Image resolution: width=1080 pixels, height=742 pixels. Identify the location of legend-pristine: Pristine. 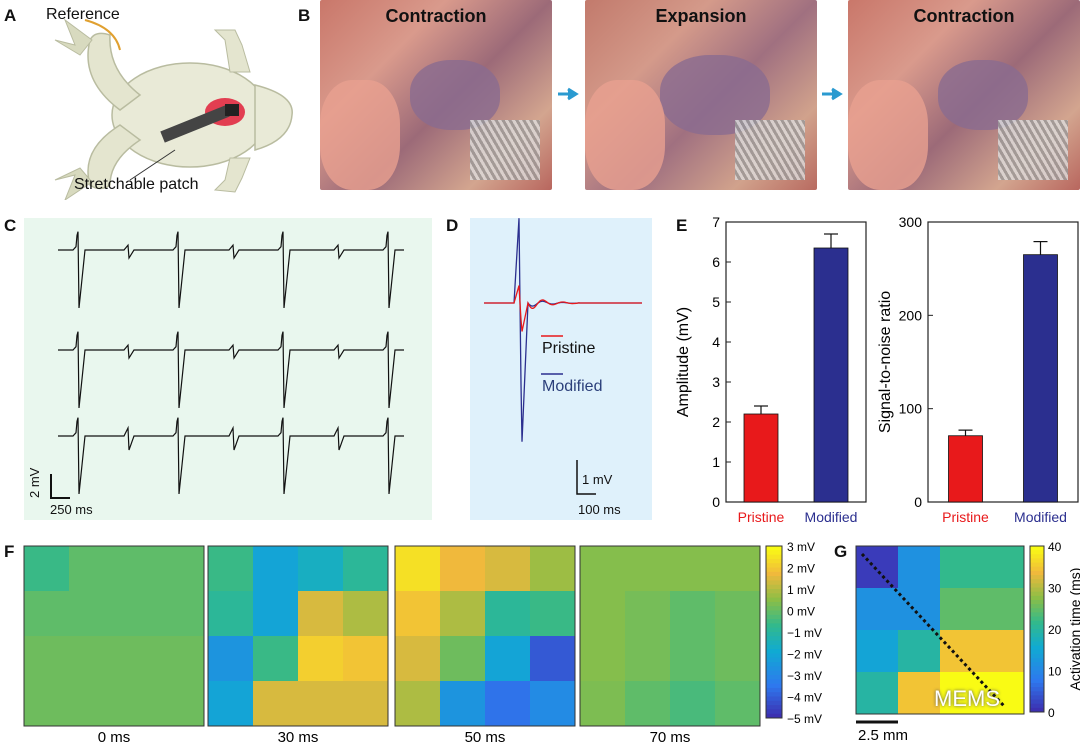
(569, 348).